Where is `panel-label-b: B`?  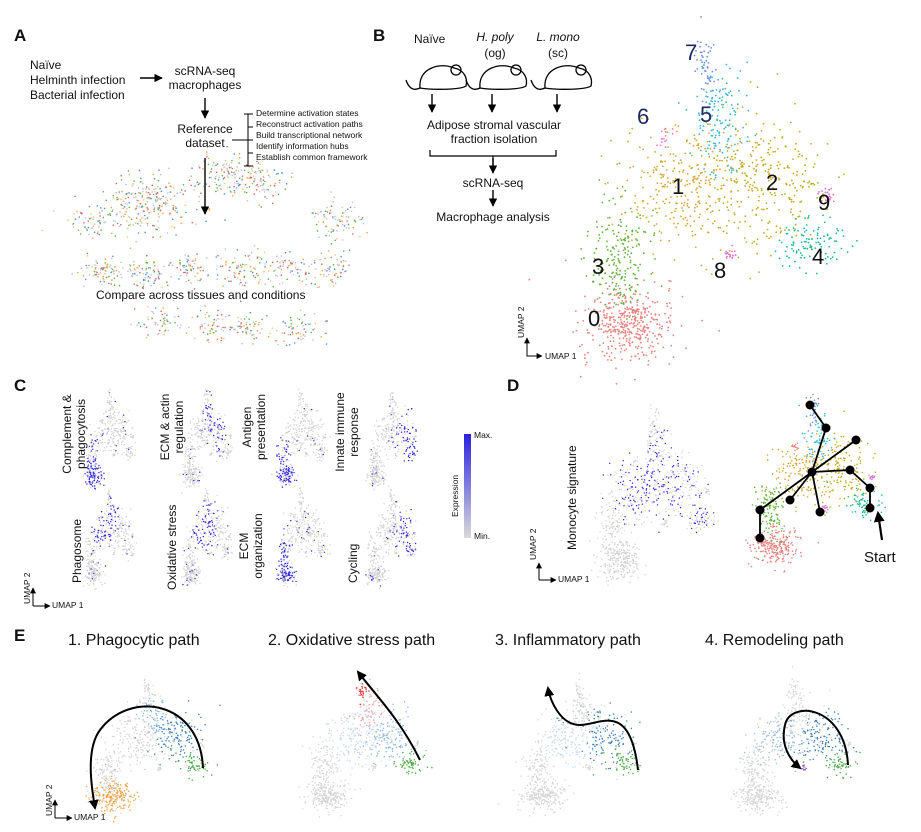
panel-label-b: B is located at coordinates (379, 35).